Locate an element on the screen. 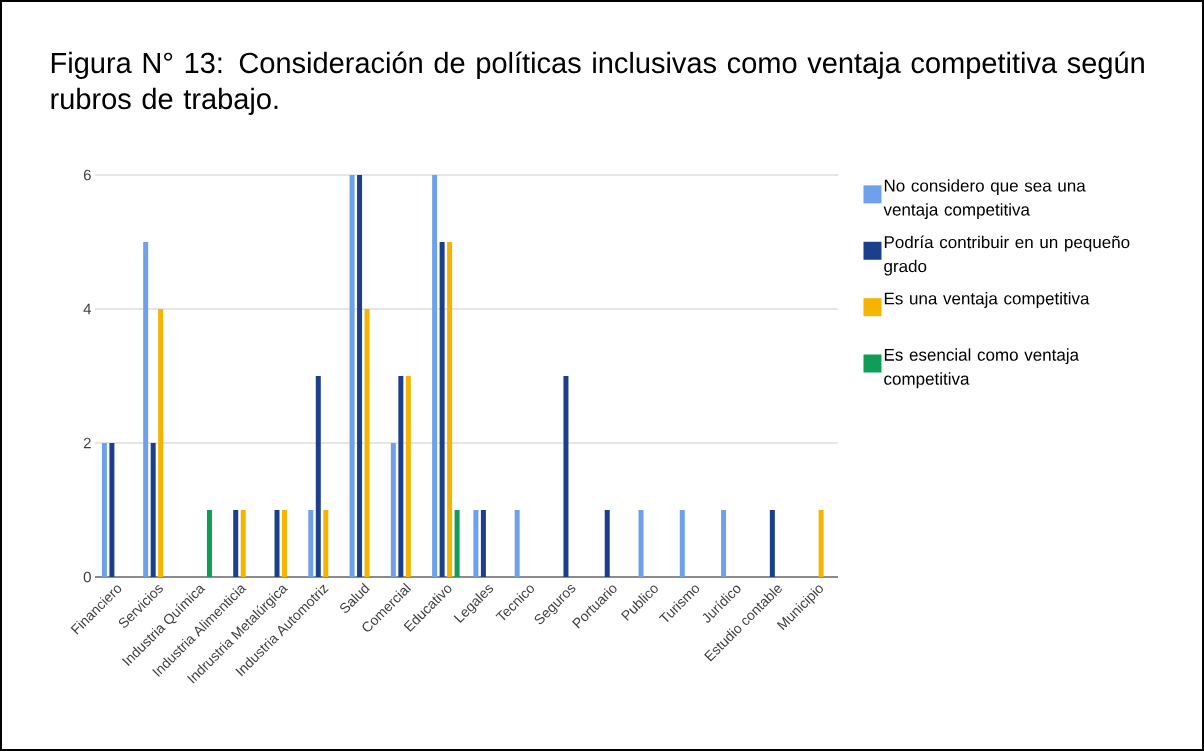  y-tick-label: 6 is located at coordinates (87, 175).